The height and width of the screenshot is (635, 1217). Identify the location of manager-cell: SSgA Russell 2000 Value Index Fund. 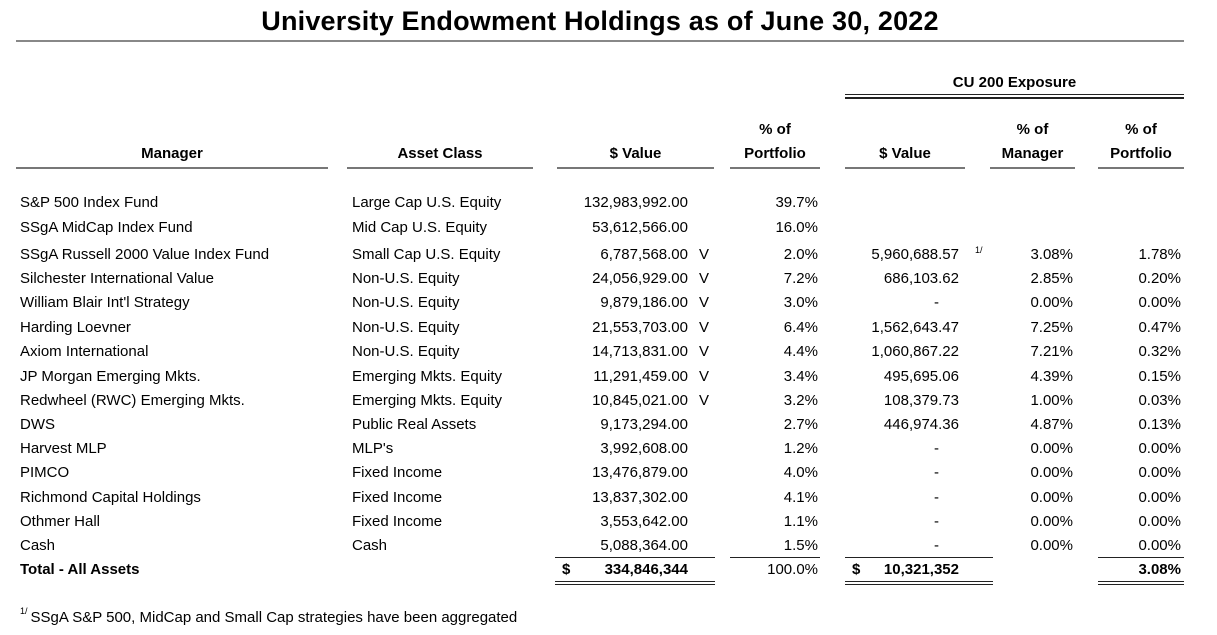
(145, 254).